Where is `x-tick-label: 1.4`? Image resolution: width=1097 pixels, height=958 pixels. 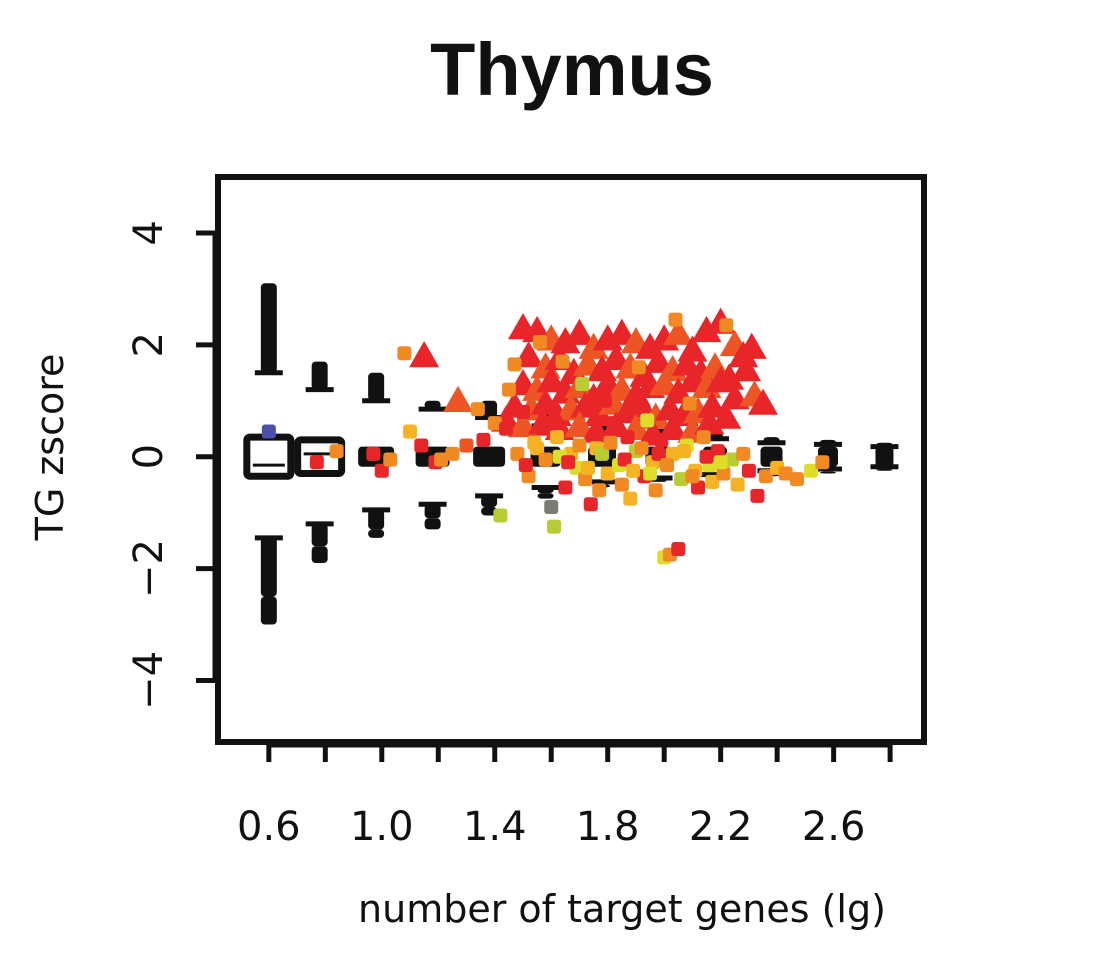
x-tick-label: 1.4 is located at coordinates (495, 827).